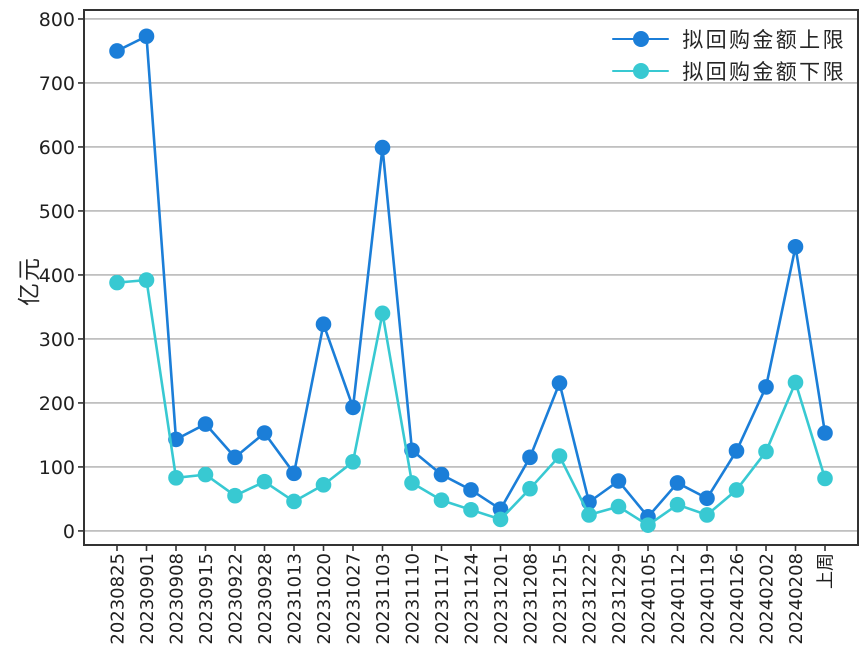  What do you see at coordinates (796, 599) in the screenshot?
I see `x-tick-label: 20240208` at bounding box center [796, 599].